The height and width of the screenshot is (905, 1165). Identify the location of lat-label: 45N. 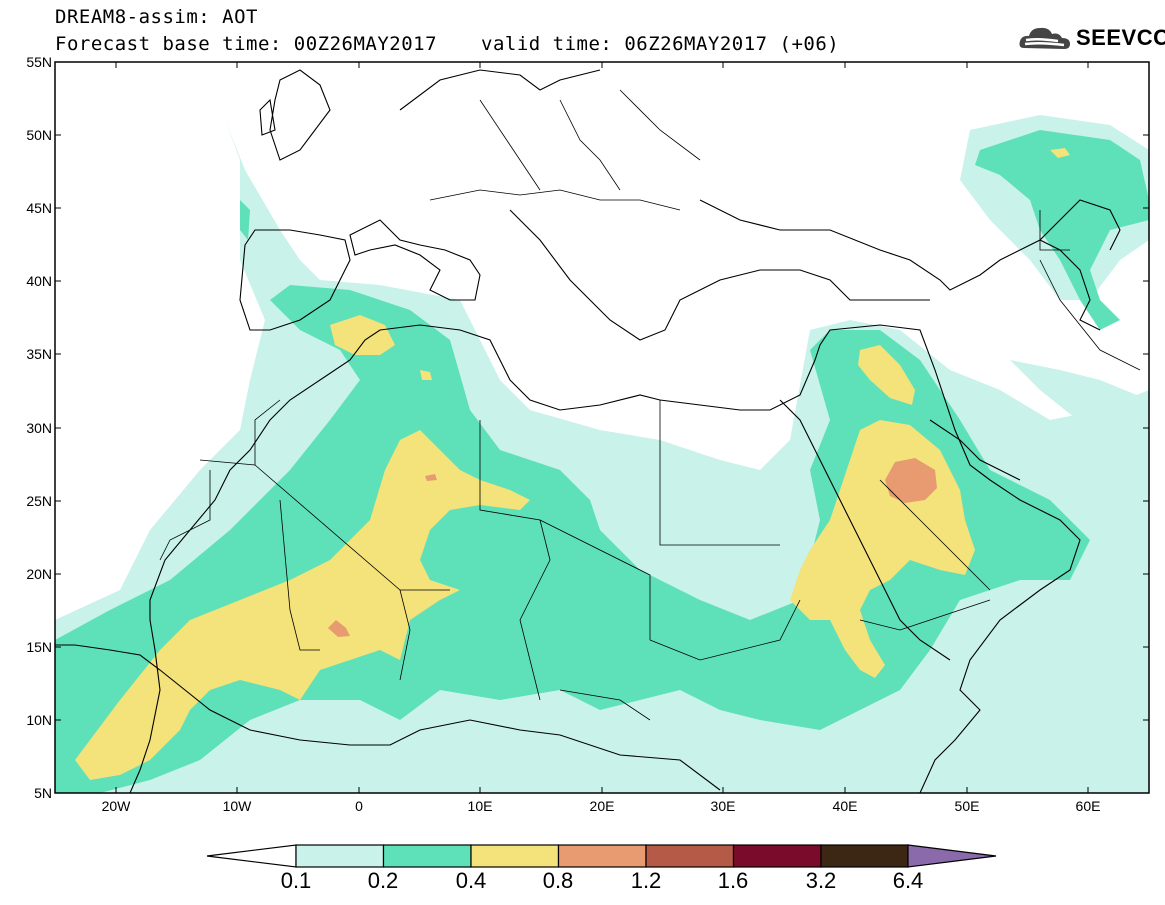
(39, 208).